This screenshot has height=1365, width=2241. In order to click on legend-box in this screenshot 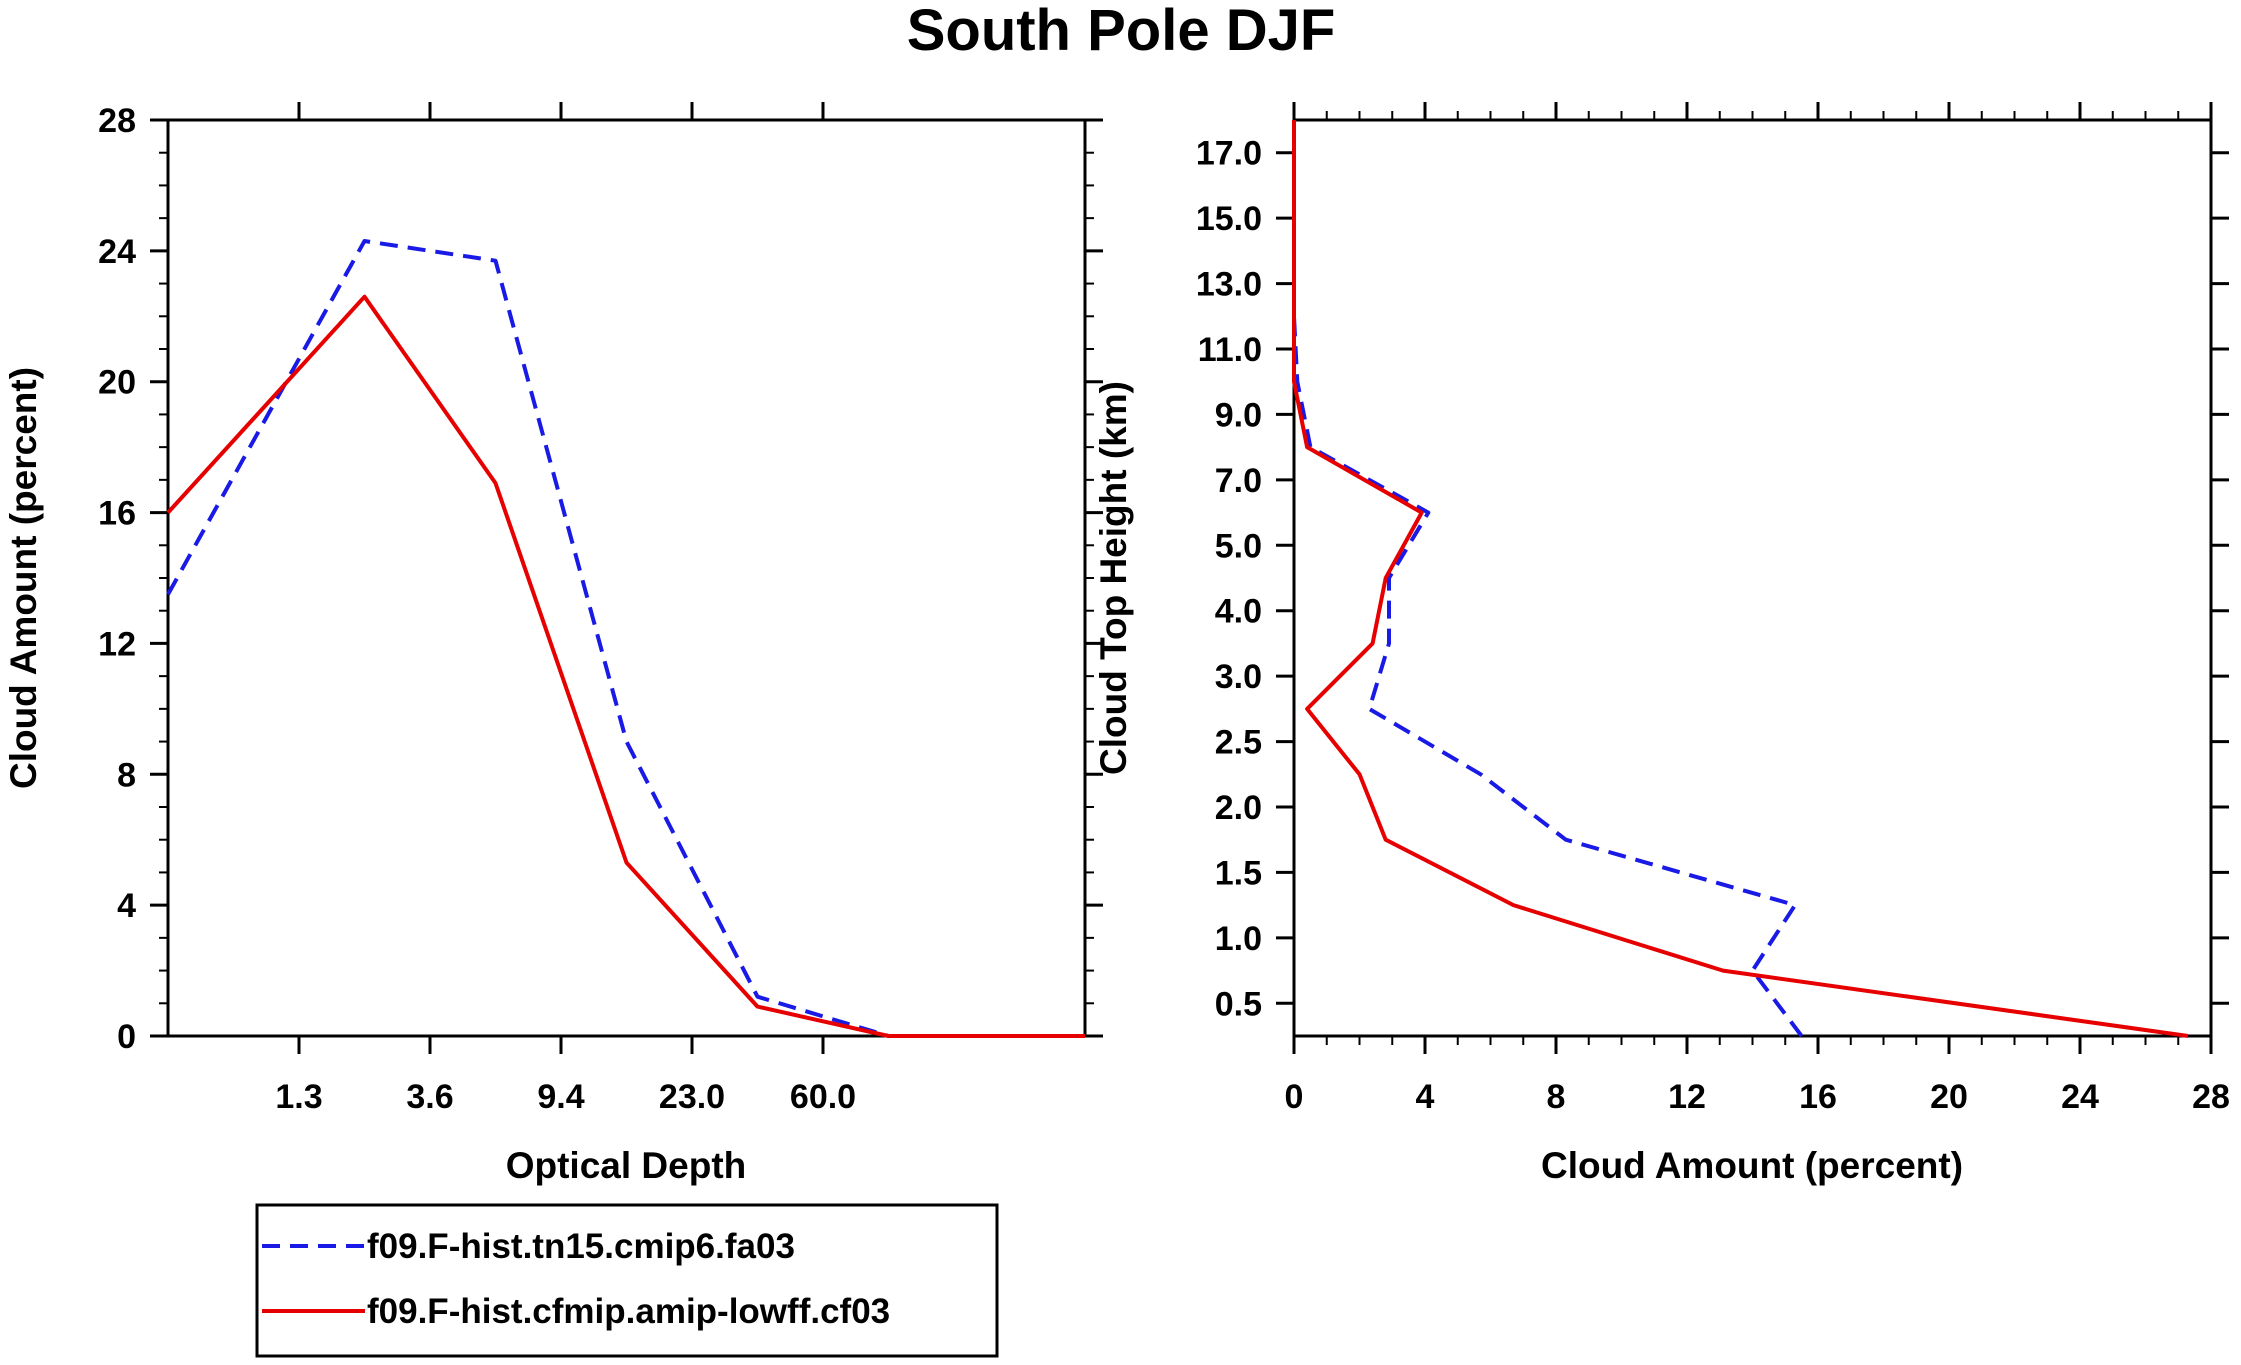, I will do `click(627, 1280)`.